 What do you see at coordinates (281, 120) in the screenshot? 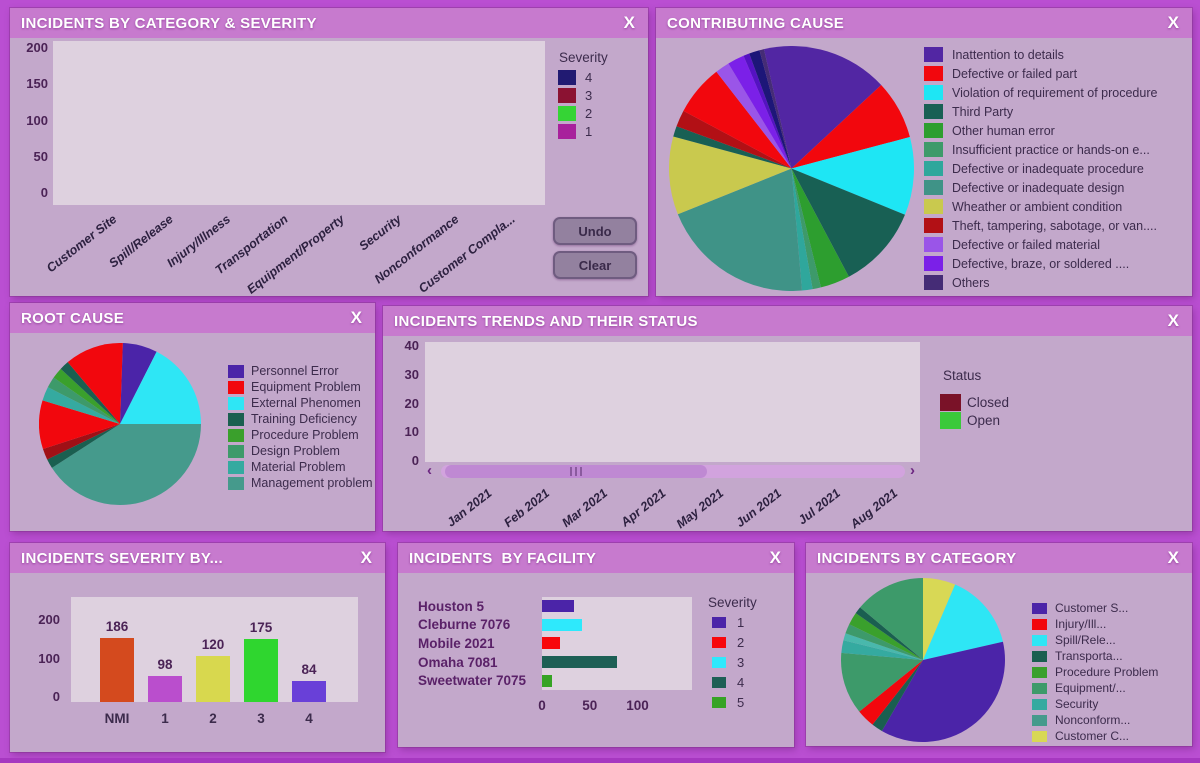
I see `bar-Transportation` at bounding box center [281, 120].